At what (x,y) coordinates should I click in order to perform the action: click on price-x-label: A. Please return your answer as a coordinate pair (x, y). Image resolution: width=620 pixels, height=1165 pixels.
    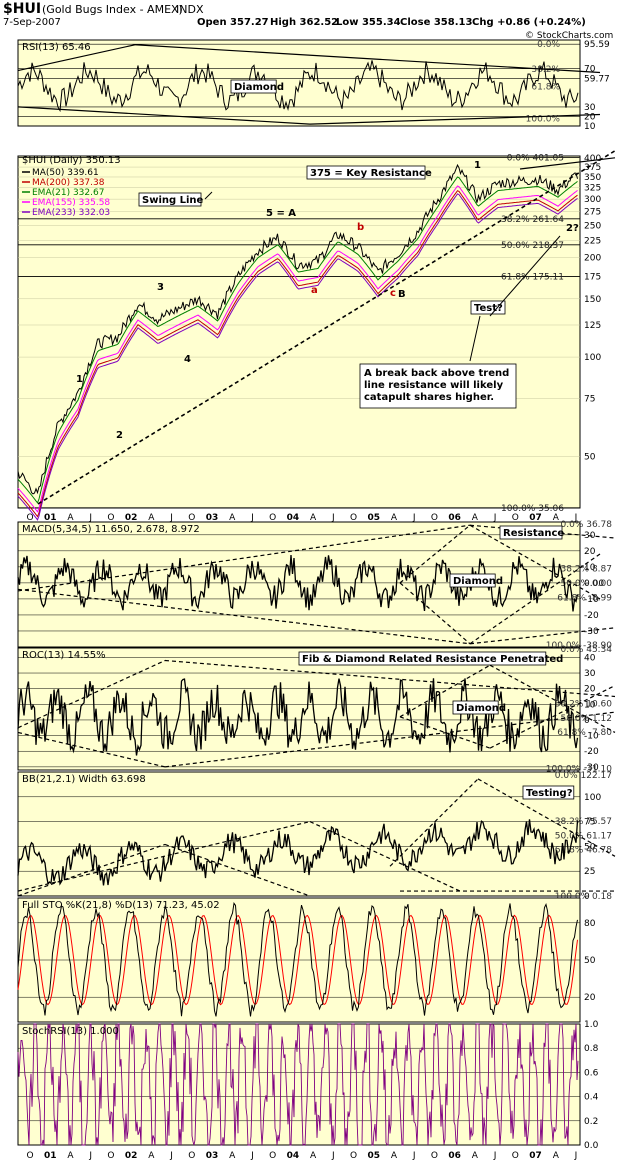
    Looking at the image, I should click on (475, 518).